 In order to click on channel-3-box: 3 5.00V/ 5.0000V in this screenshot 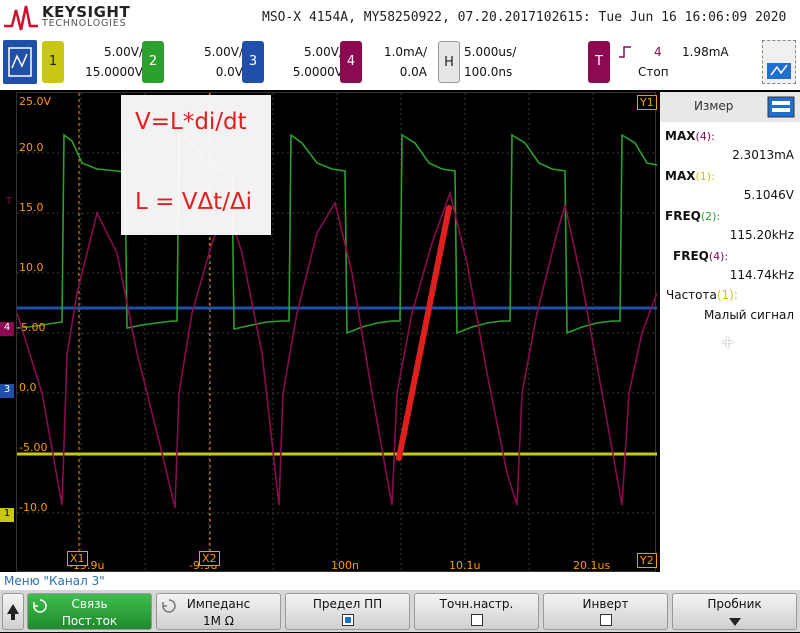, I will do `click(292, 62)`.